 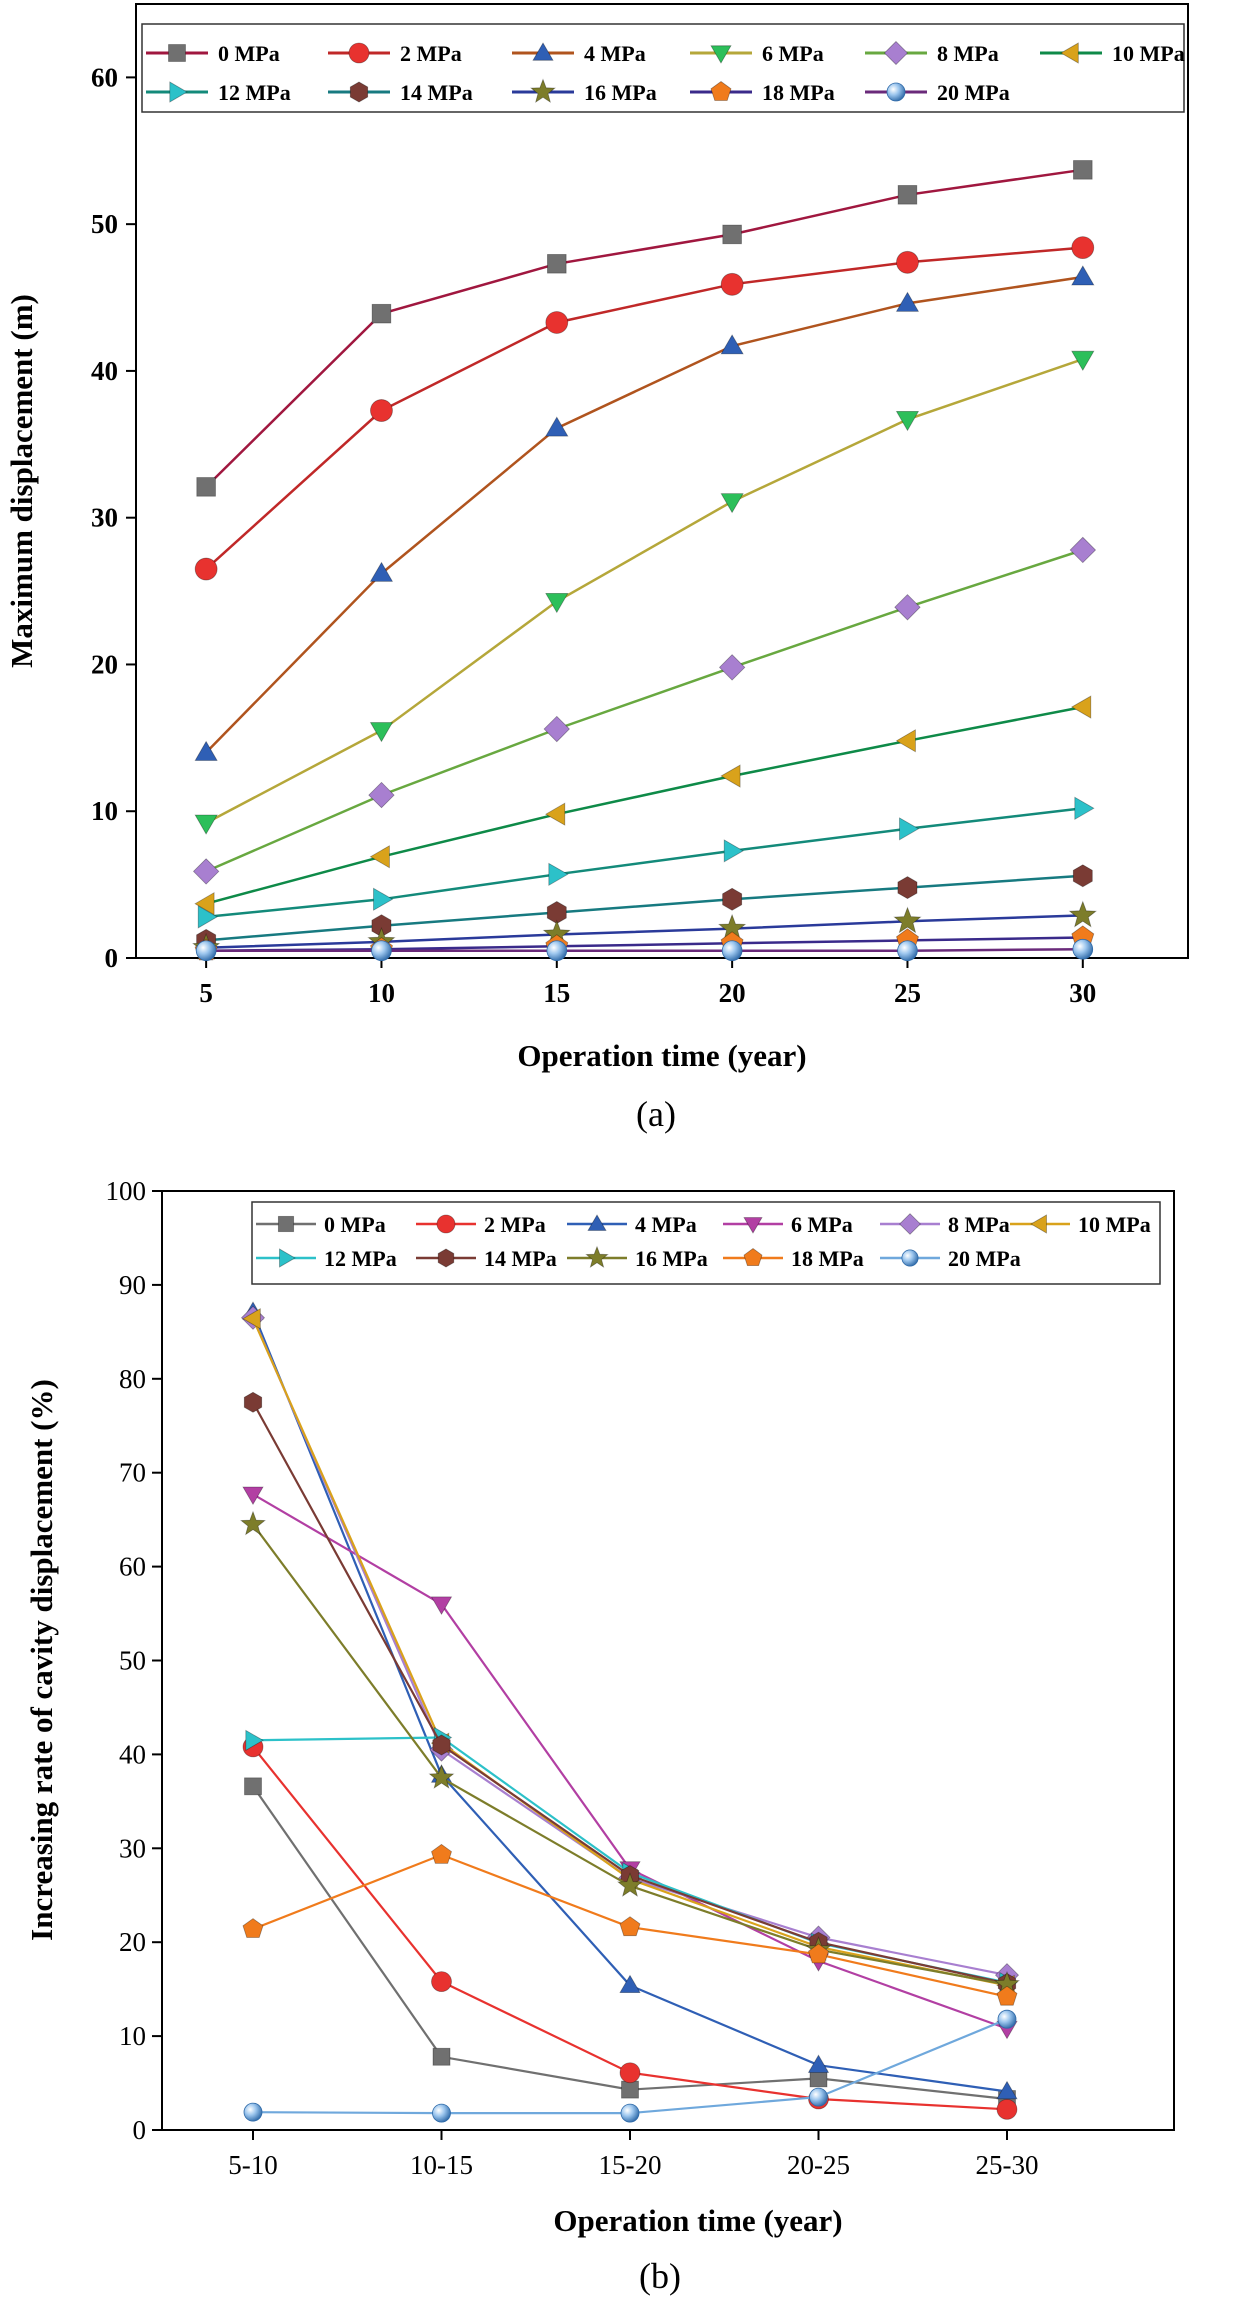 I want to click on y-axis-title-a: Maximum displacement (m), so click(x=21, y=481).